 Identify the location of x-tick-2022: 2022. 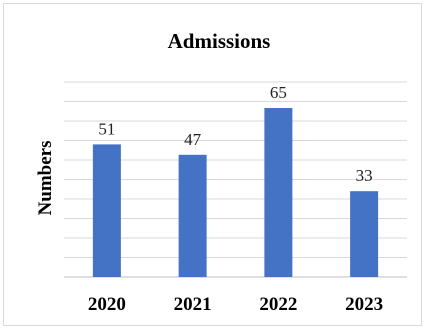
(278, 304).